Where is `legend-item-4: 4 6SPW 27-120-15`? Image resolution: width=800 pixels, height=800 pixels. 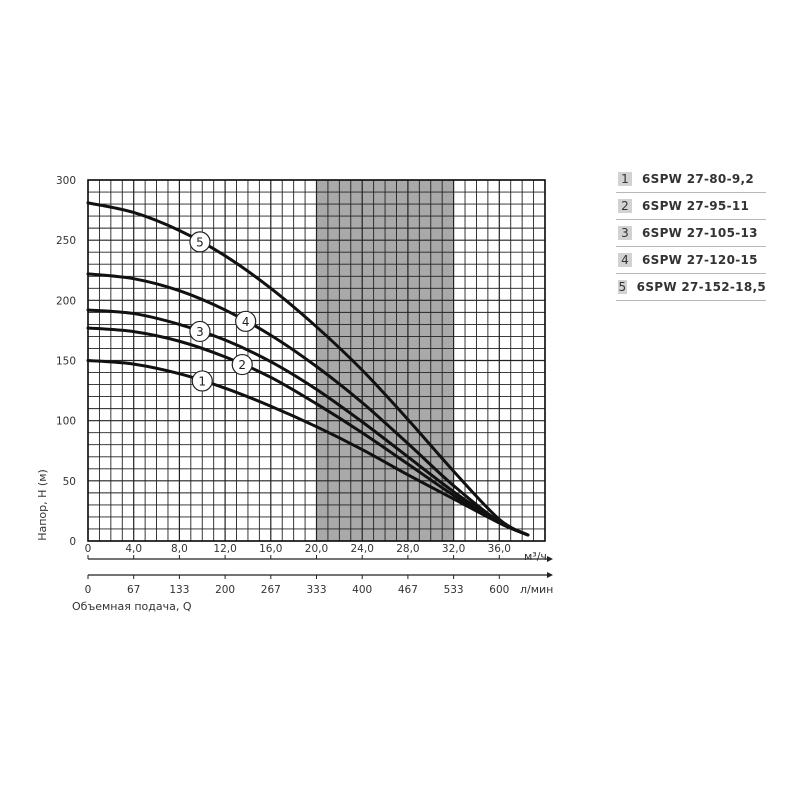 legend-item-4: 4 6SPW 27-120-15 is located at coordinates (691, 260).